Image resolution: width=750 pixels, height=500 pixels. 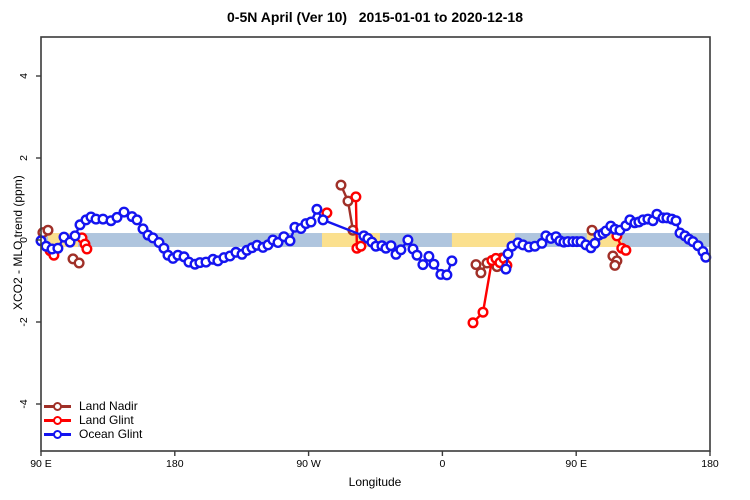 I want to click on y-tick-label: 0, so click(x=24, y=240).